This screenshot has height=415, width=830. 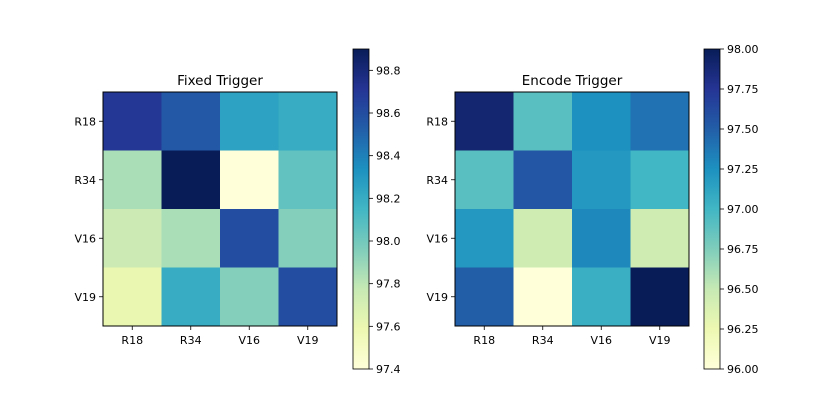 What do you see at coordinates (388, 156) in the screenshot?
I see `colorbar-tick-label: 98.4` at bounding box center [388, 156].